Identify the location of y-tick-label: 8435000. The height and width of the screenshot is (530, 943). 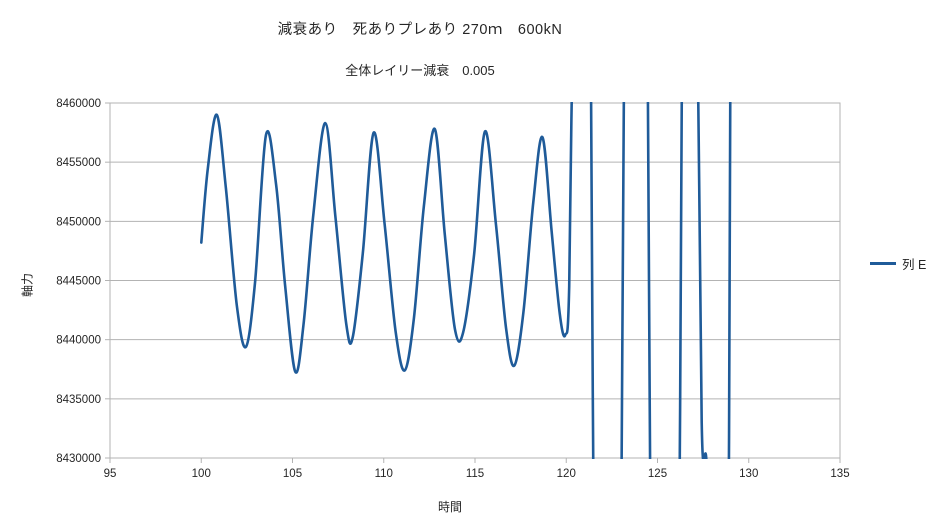
(78, 400).